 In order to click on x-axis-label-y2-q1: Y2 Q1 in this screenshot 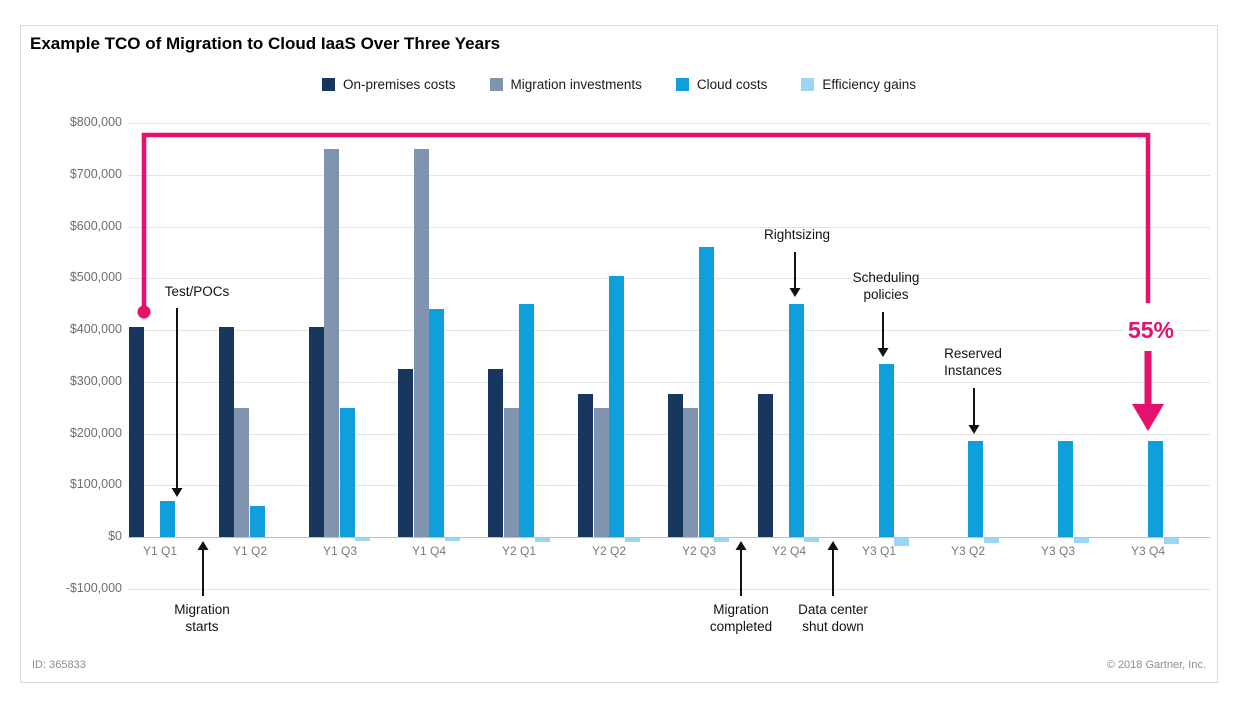, I will do `click(519, 551)`.